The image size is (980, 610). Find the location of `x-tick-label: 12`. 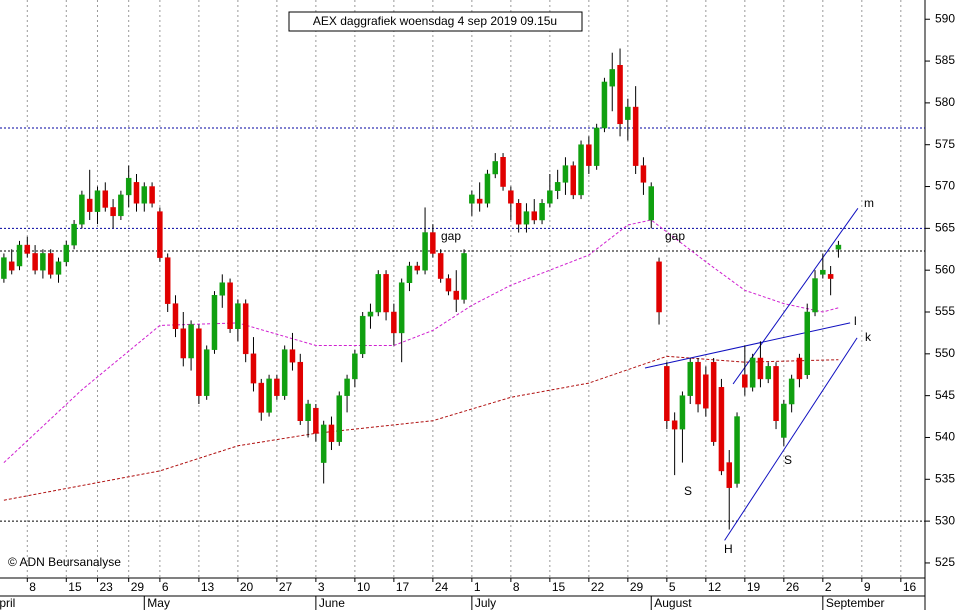

x-tick-label: 12 is located at coordinates (715, 587).